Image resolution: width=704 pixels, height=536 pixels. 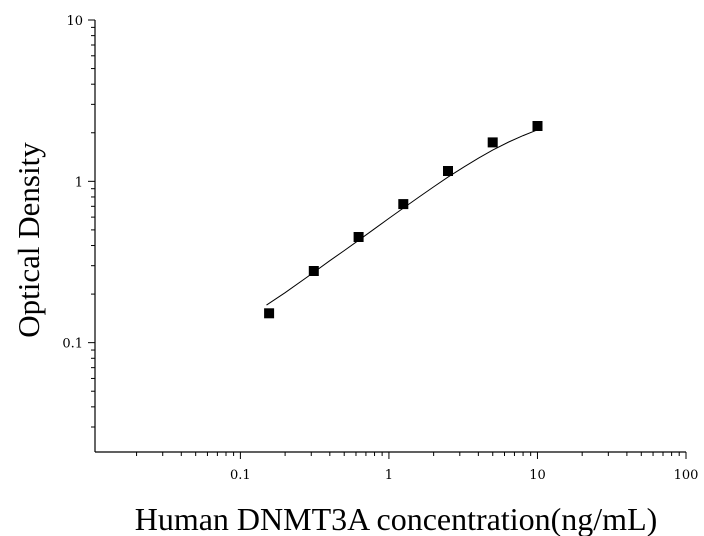 What do you see at coordinates (79, 182) in the screenshot?
I see `y-tick-label: 1` at bounding box center [79, 182].